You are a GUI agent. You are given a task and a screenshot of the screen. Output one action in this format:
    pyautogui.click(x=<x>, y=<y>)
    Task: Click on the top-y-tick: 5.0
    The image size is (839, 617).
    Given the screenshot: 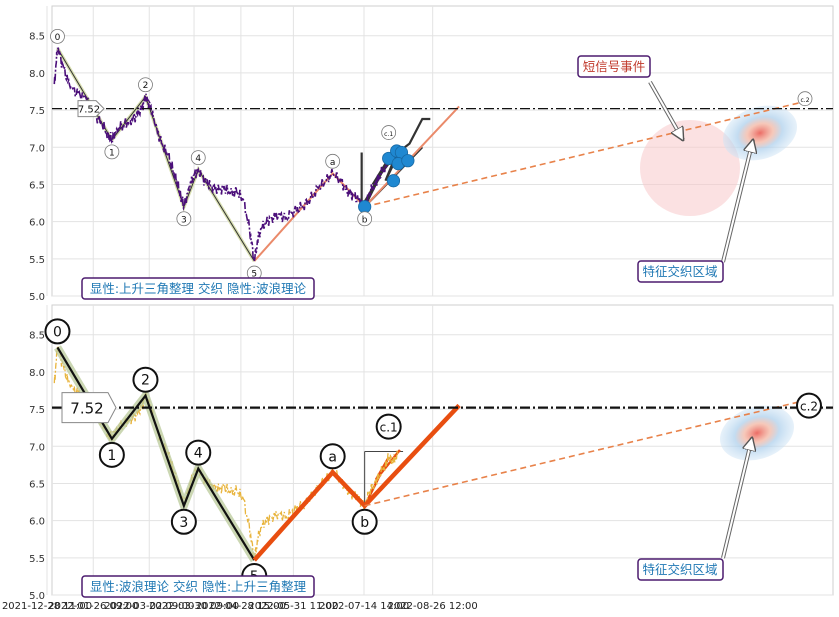 What is the action you would take?
    pyautogui.click(x=37, y=297)
    